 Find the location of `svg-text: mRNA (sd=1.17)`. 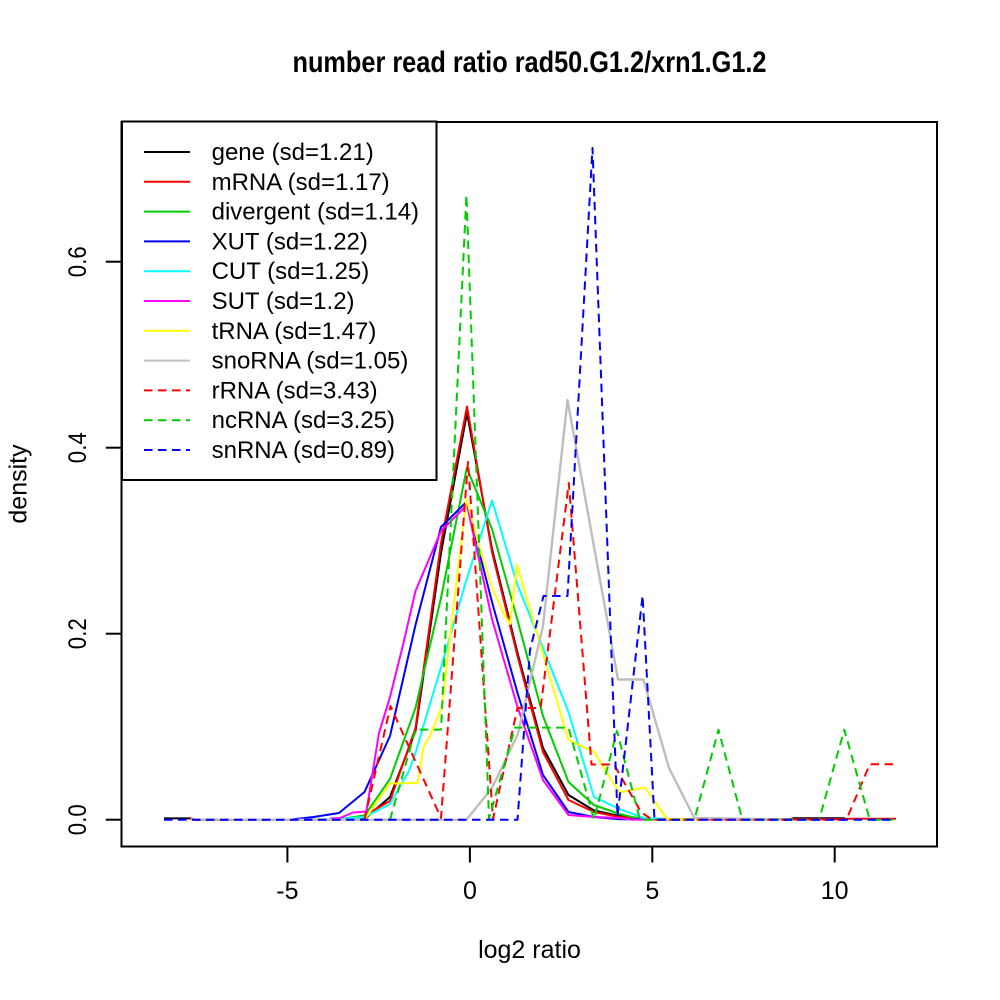

svg-text: mRNA (sd=1.17) is located at coordinates (301, 182).